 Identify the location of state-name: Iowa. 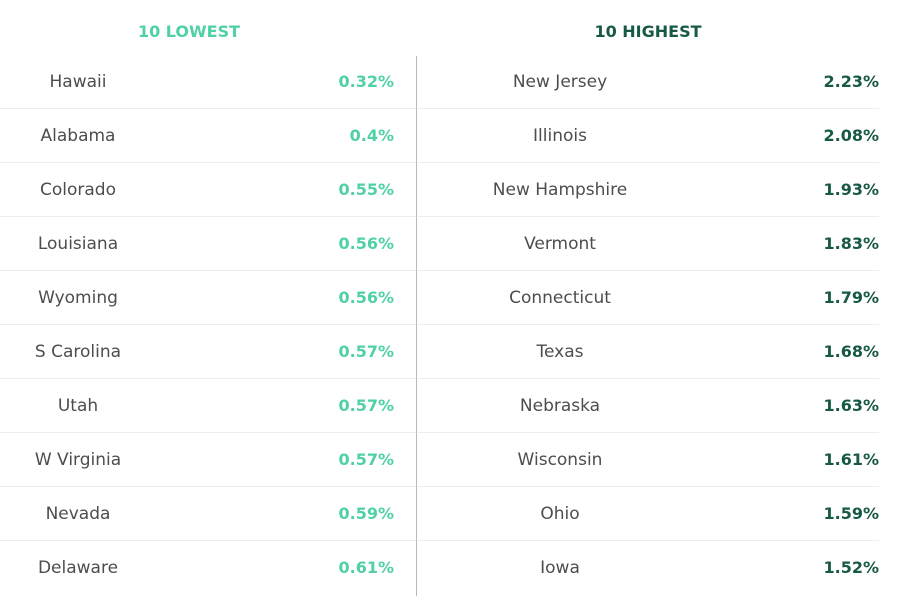
(560, 568).